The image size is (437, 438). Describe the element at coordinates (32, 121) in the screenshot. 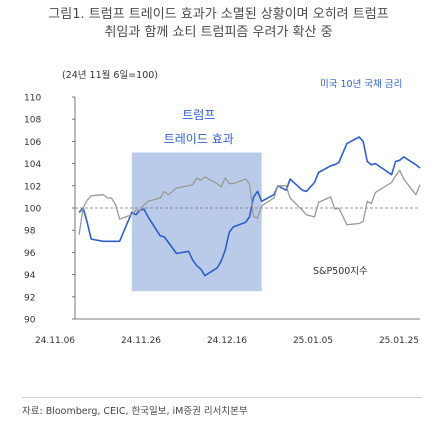

I see `y-tick-label: 108` at that location.